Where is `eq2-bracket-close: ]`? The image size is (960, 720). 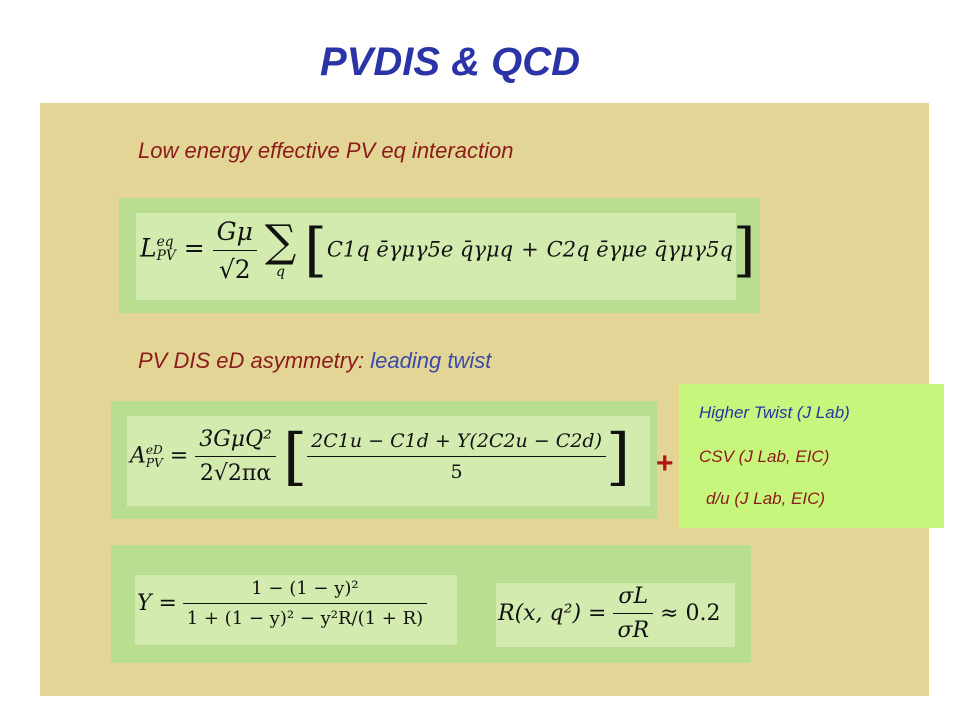 eq2-bracket-close: ] is located at coordinates (618, 456).